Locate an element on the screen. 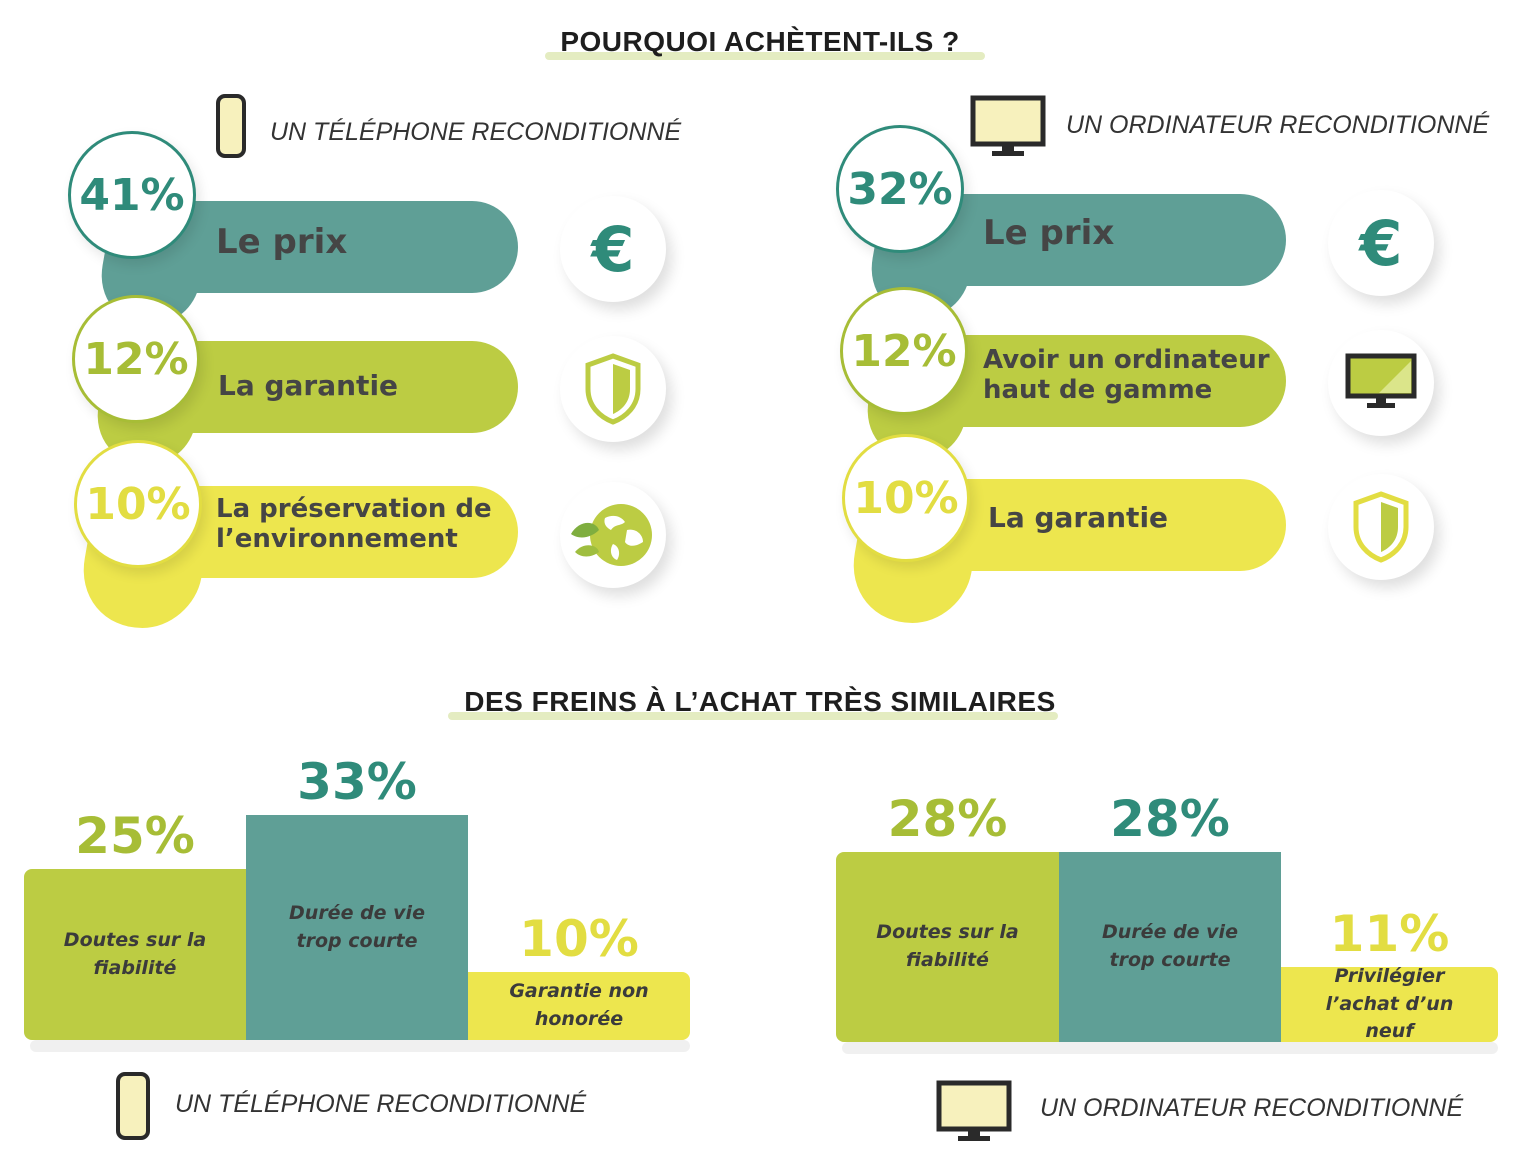 This screenshot has height=1164, width=1520. bar-value-label: 10% is located at coordinates (579, 939).